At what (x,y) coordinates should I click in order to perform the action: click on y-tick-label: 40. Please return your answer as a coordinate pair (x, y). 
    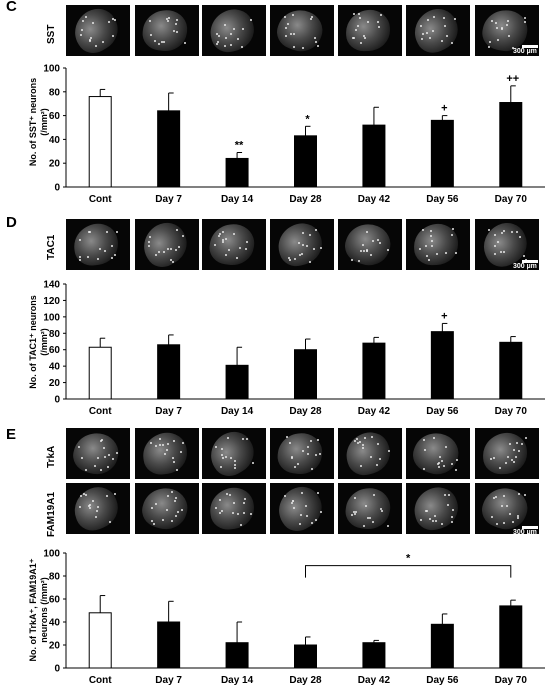
    Looking at the image, I should click on (55, 367).